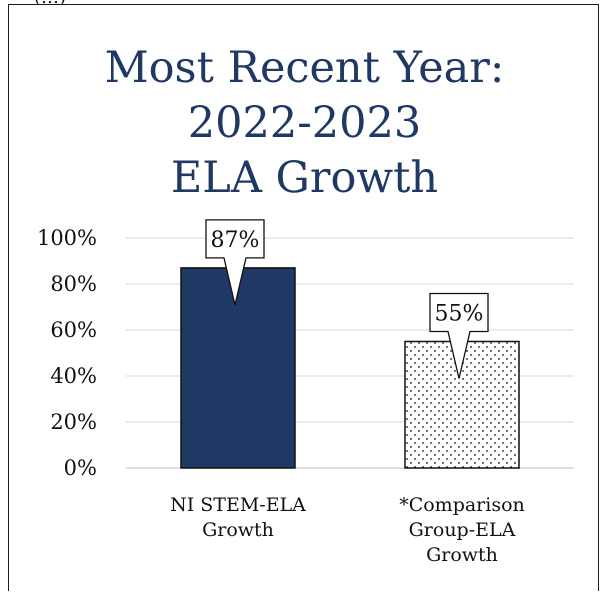  I want to click on data-label: 87%, so click(235, 240).